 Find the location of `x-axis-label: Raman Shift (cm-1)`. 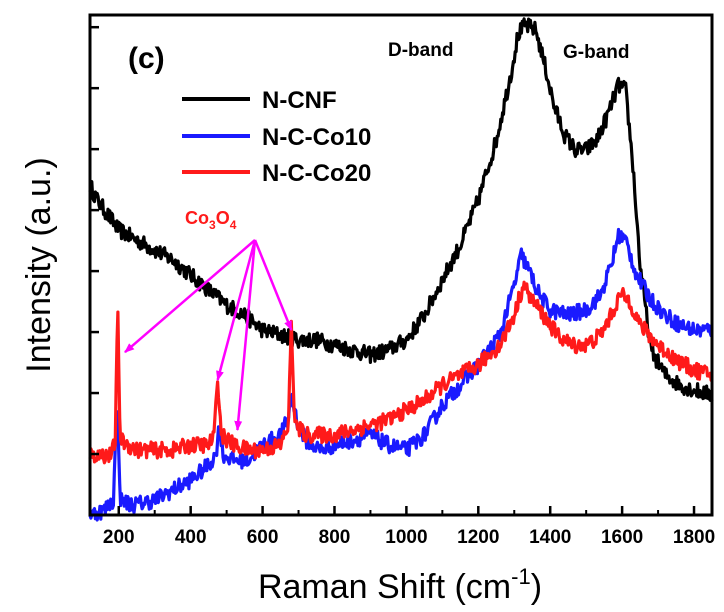

x-axis-label: Raman Shift (cm-1) is located at coordinates (400, 585).